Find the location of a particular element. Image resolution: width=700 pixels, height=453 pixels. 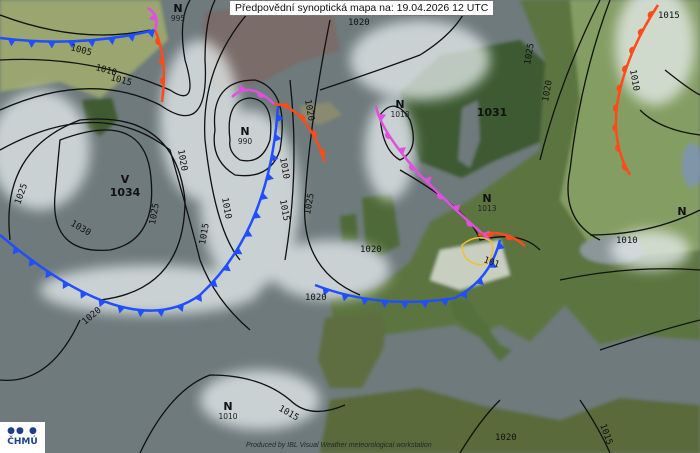

center-value: 990 is located at coordinates (245, 141).